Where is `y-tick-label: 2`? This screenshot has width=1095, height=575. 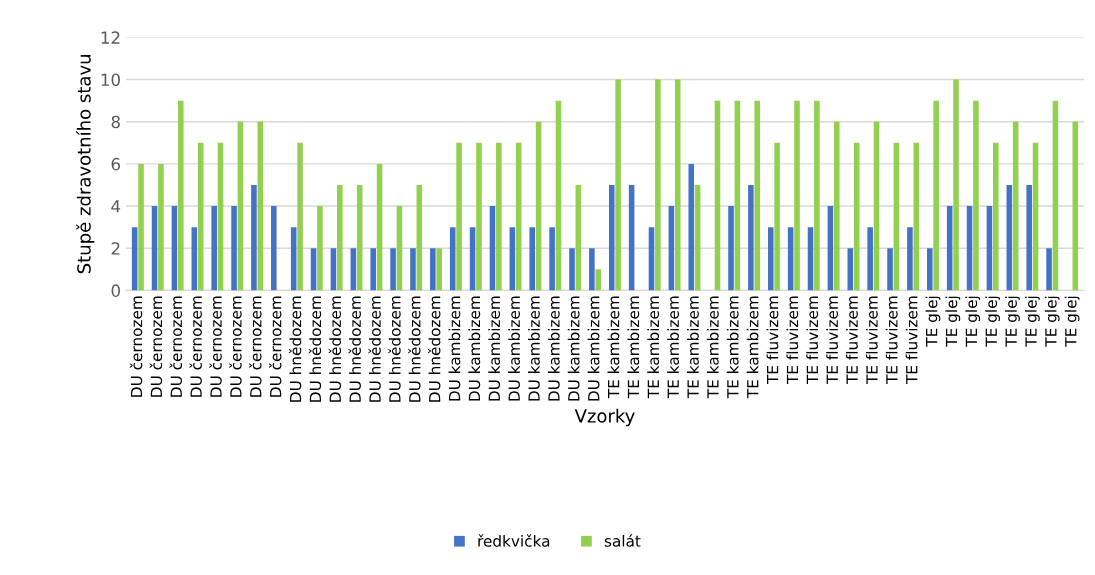
y-tick-label: 2 is located at coordinates (115, 248).